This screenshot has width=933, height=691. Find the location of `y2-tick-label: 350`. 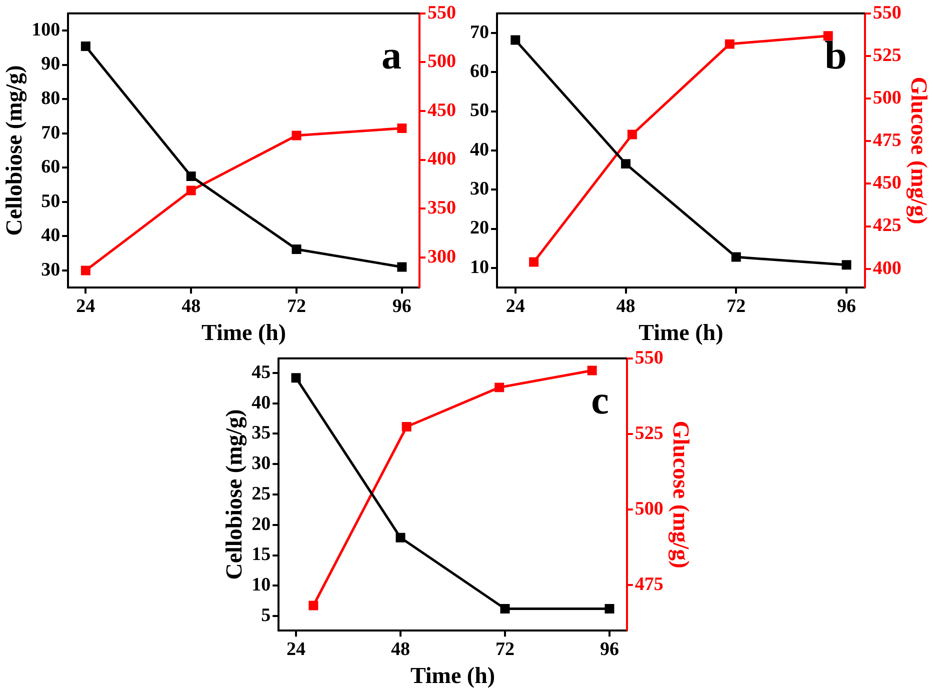

y2-tick-label: 350 is located at coordinates (442, 207).